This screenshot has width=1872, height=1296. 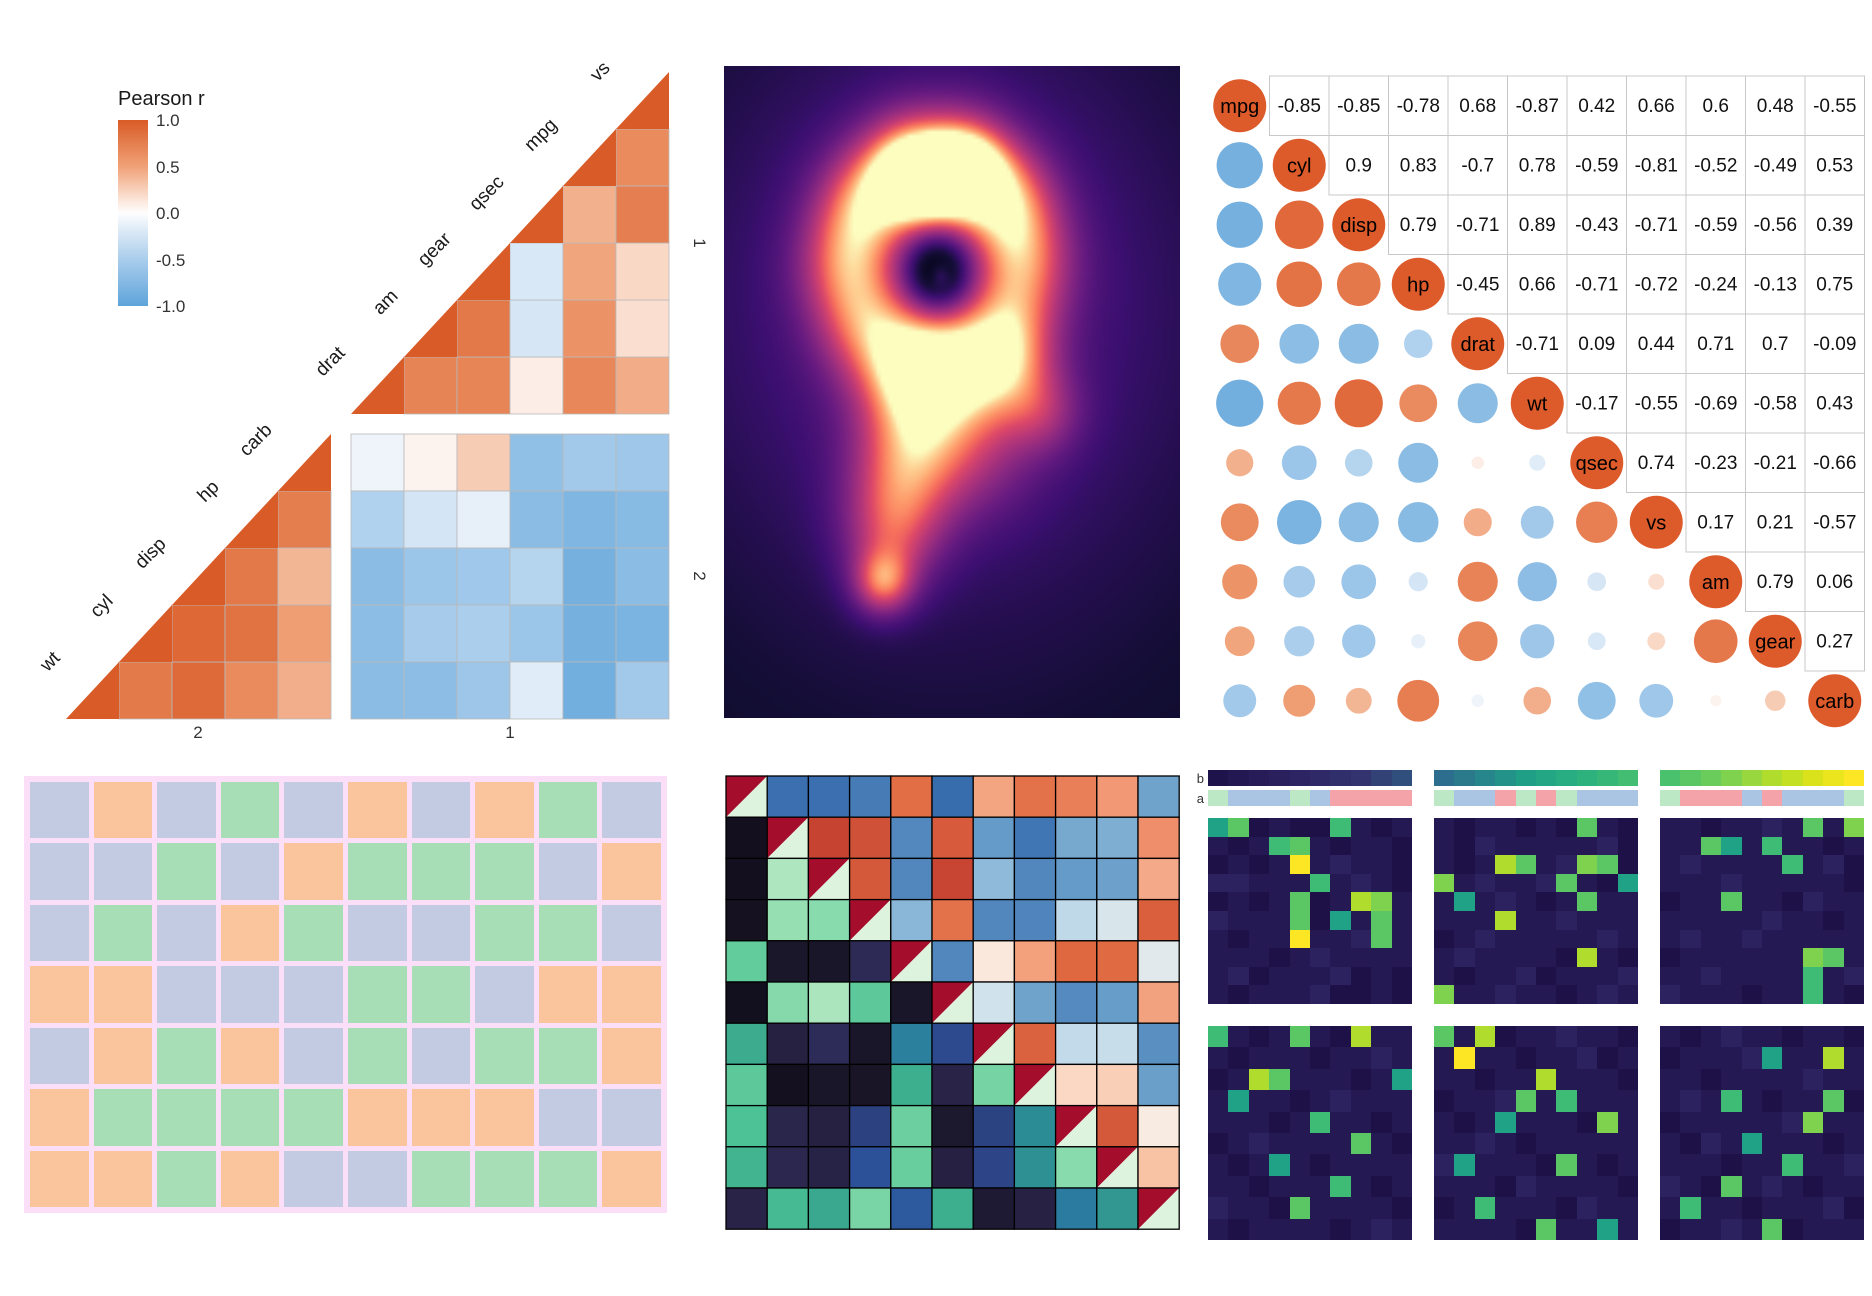 I want to click on svg-text: 0.42, so click(x=1596, y=106).